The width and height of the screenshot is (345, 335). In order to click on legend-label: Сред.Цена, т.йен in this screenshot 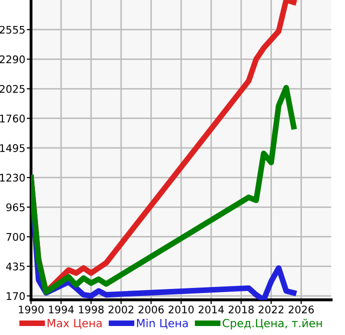, I will do `click(272, 324)`.